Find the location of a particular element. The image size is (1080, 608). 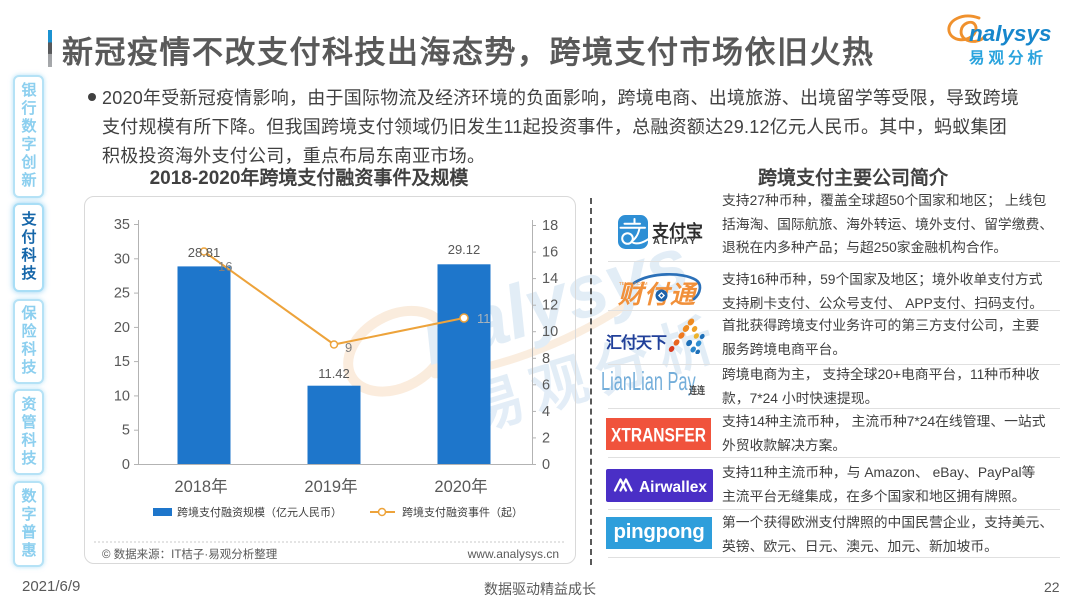

svg-text: 9 is located at coordinates (348, 347).